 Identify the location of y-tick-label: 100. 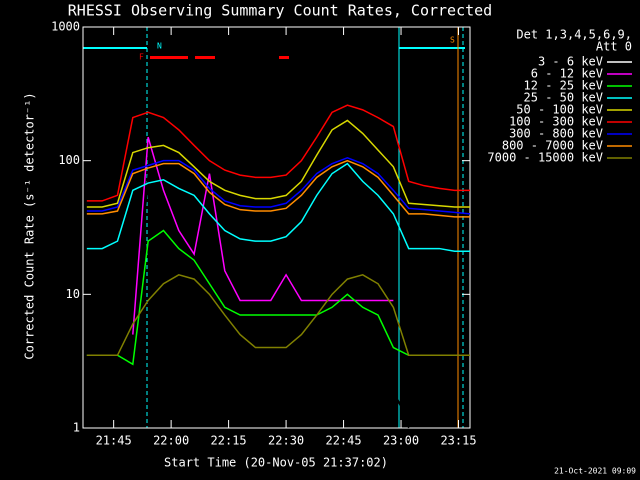
(69, 160).